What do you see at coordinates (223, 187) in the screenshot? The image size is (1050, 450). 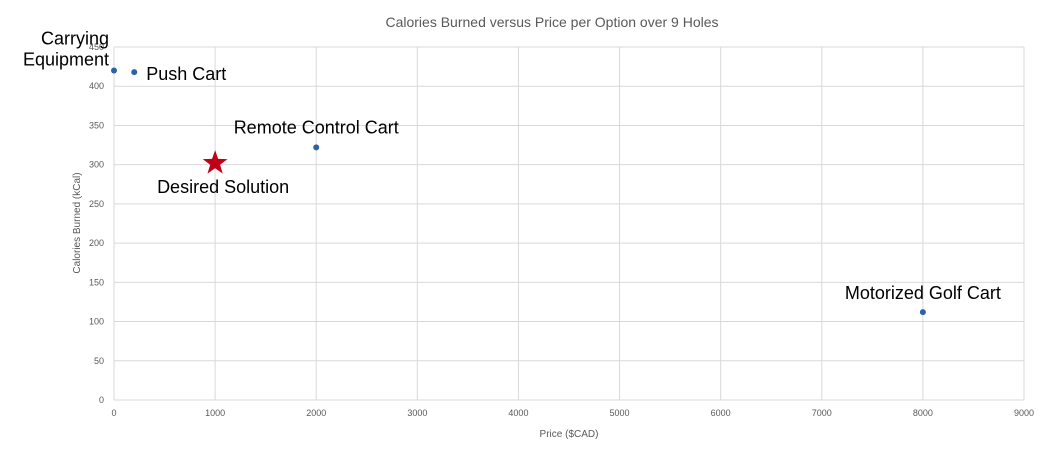 I see `desired-solution-label: Desired Solution` at bounding box center [223, 187].